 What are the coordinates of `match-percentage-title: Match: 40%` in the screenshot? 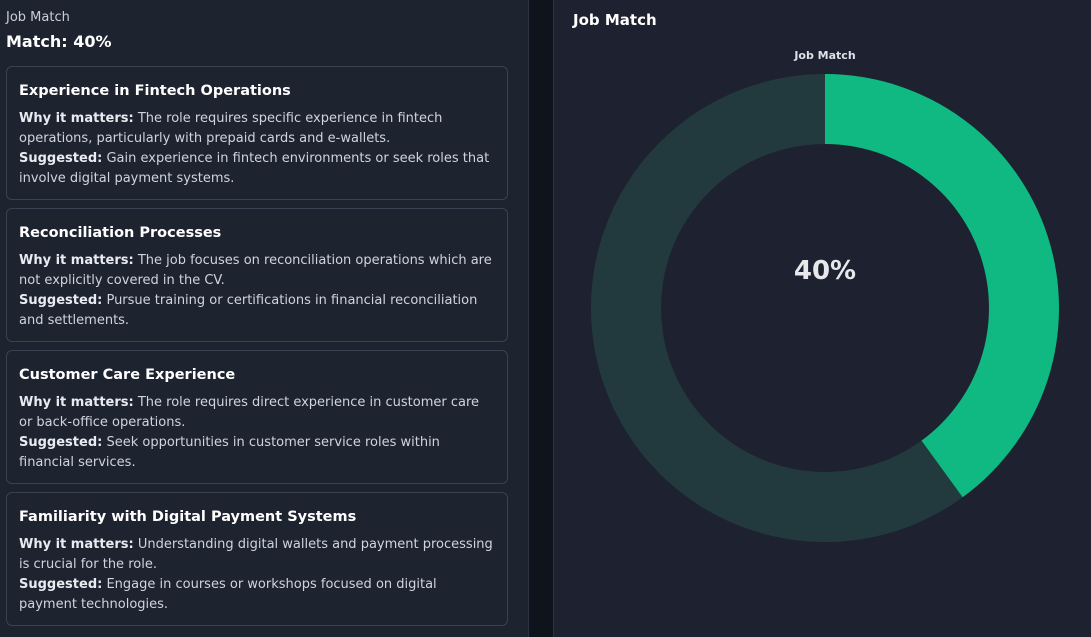 It's located at (59, 41).